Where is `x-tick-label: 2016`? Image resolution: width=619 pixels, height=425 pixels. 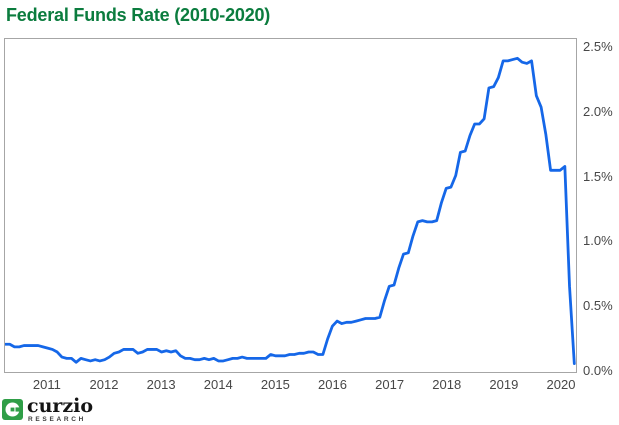 x-tick-label: 2016 is located at coordinates (332, 384).